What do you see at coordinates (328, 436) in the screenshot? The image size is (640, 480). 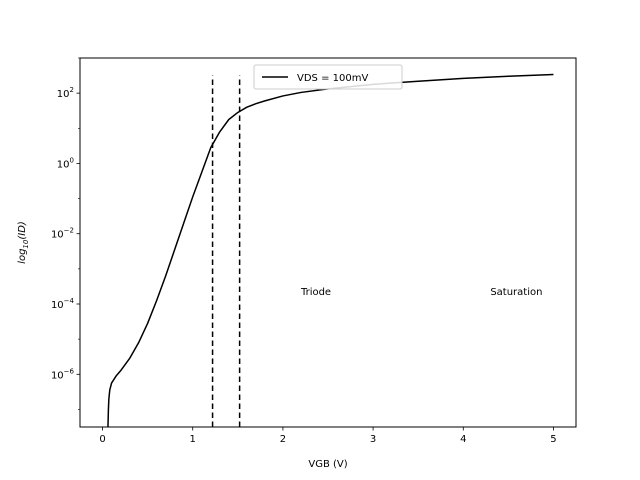 I see `x-axis-ticks: 0 1 2 3 4 5` at bounding box center [328, 436].